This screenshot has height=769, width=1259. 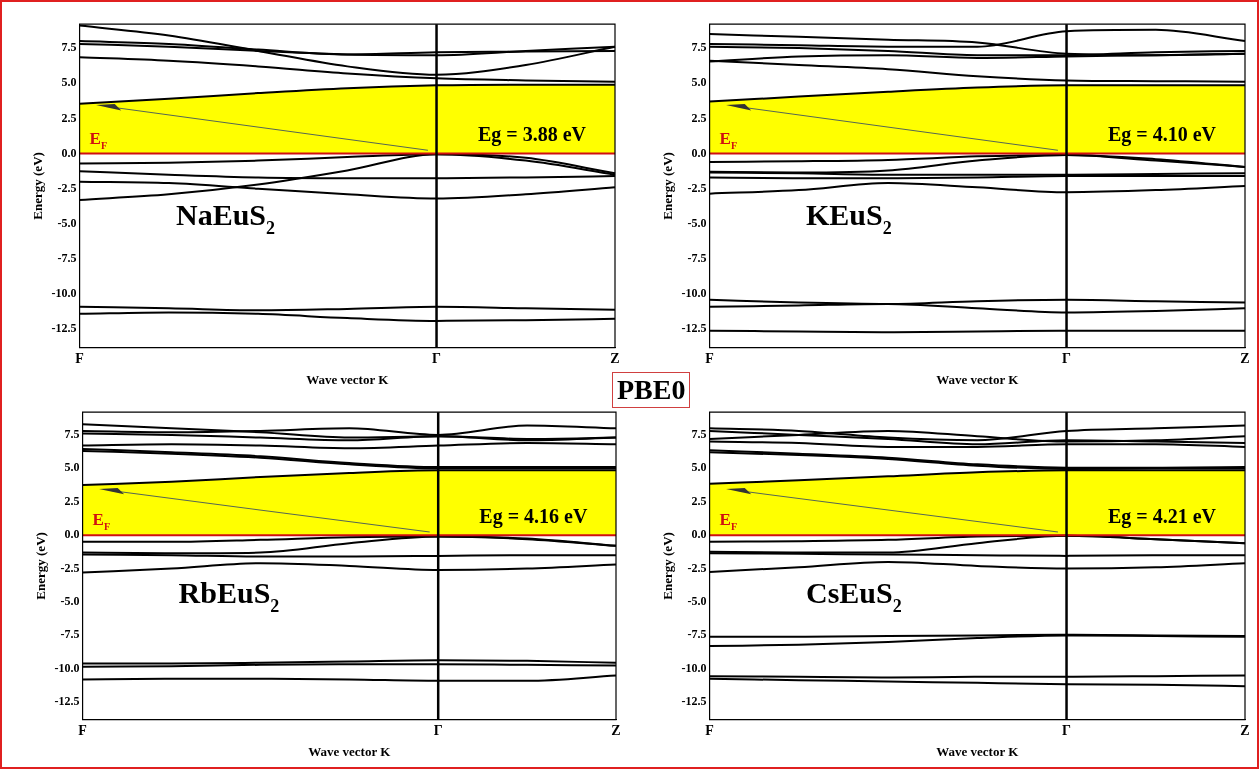 I want to click on annotation: Eg = 3.88 eV, so click(x=532, y=134).